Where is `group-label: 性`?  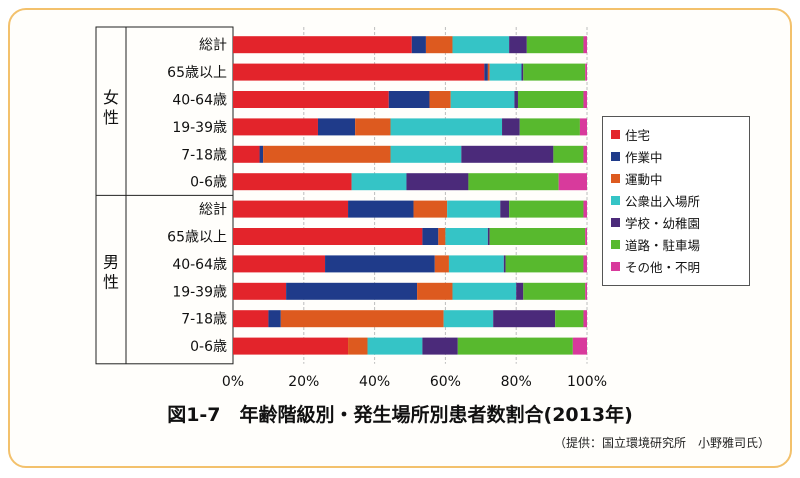 group-label: 性 is located at coordinates (111, 117).